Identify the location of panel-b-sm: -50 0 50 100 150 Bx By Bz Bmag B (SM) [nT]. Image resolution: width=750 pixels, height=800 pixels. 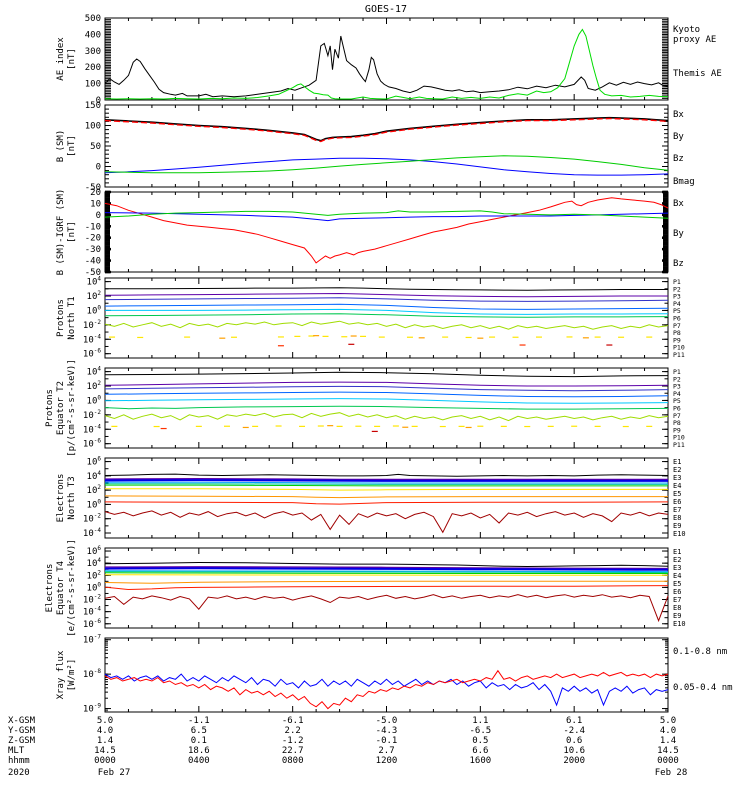
(375, 147).